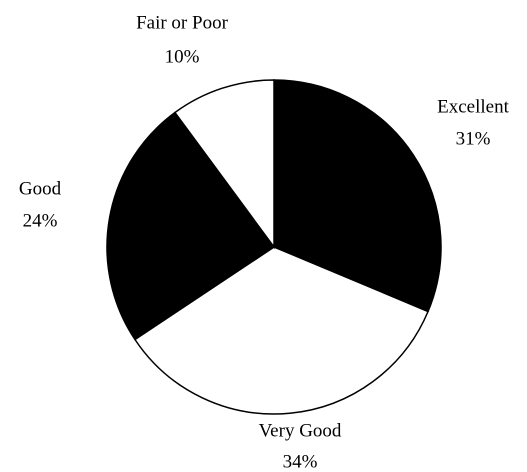 Image resolution: width=527 pixels, height=472 pixels. I want to click on slice-value: 24%, so click(40, 220).